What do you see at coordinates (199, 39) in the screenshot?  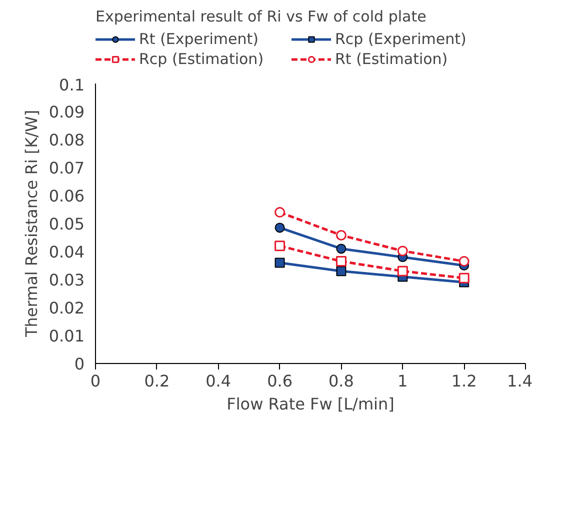 I see `legend-label: Rt (Experiment)` at bounding box center [199, 39].